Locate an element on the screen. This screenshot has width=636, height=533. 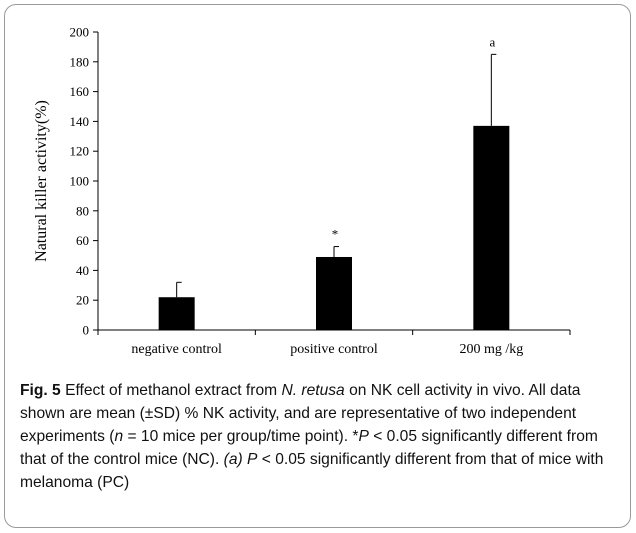
y-tick-label: 200 is located at coordinates (80, 32).